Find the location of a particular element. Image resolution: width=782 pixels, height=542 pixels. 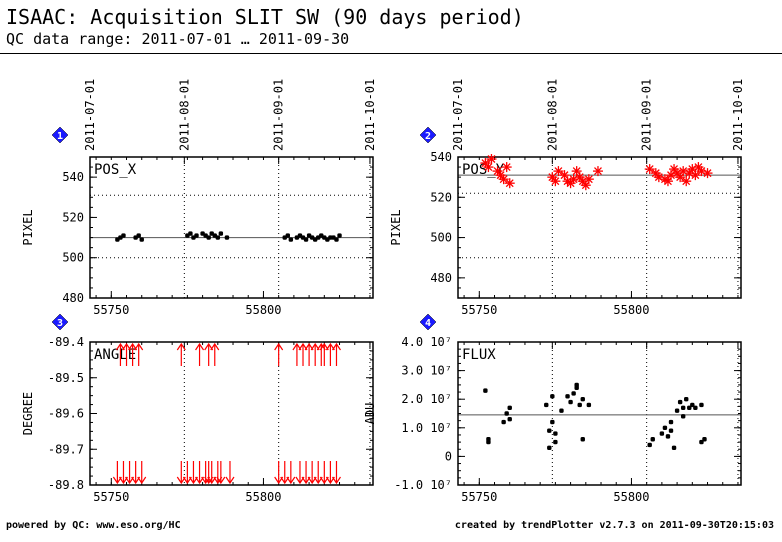

y-tick-label: 500 is located at coordinates (73, 258).